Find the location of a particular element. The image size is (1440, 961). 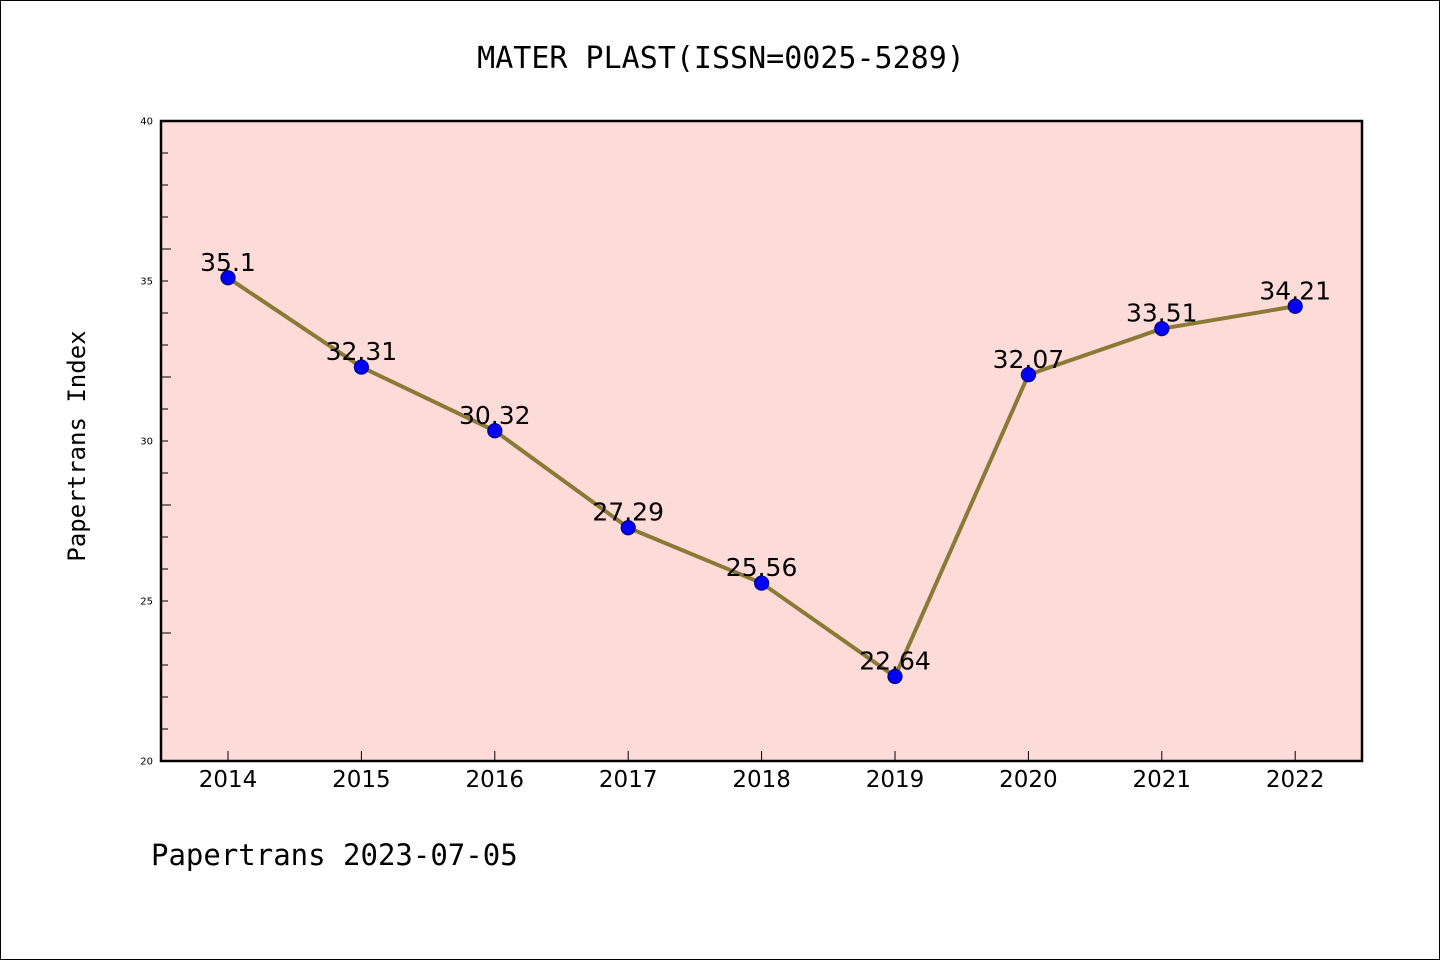

x-tick-label: 2017 is located at coordinates (628, 780).